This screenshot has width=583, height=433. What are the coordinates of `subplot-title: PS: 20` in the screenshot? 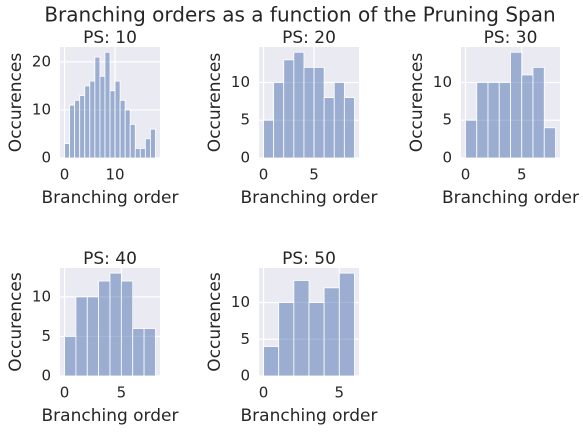 It's located at (309, 38).